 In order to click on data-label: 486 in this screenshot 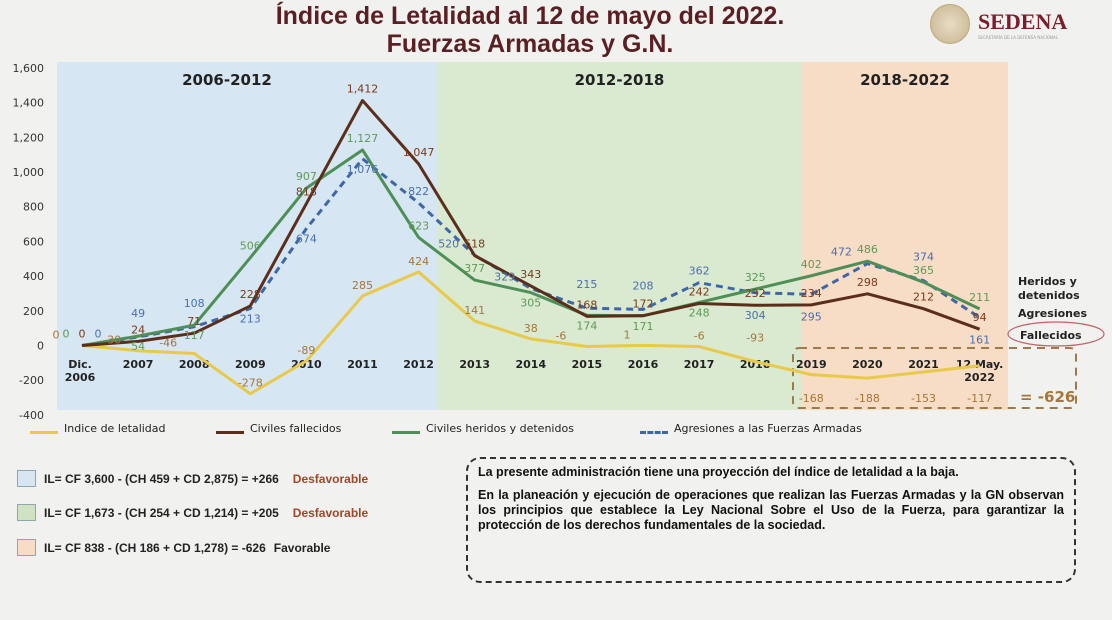, I will do `click(867, 249)`.